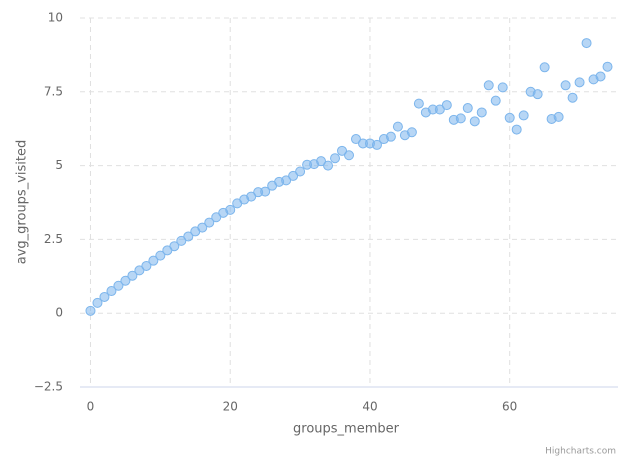 The height and width of the screenshot is (464, 631). What do you see at coordinates (59, 165) in the screenshot?
I see `y-tick-label: 5` at bounding box center [59, 165].